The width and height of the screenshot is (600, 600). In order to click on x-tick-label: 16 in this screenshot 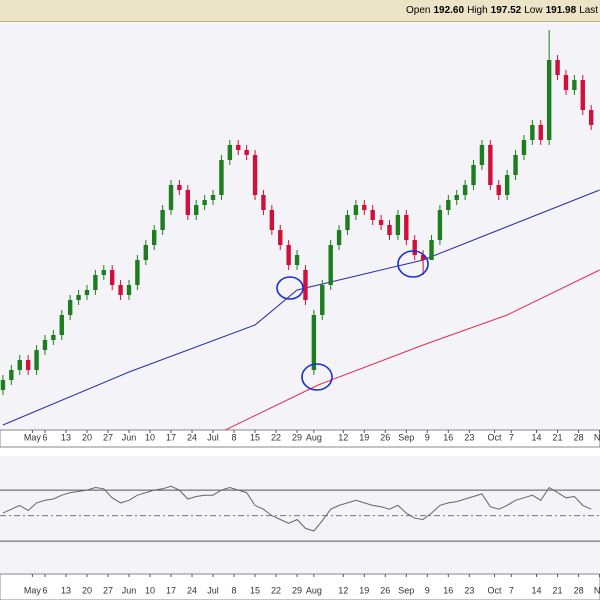, I will do `click(448, 590)`.